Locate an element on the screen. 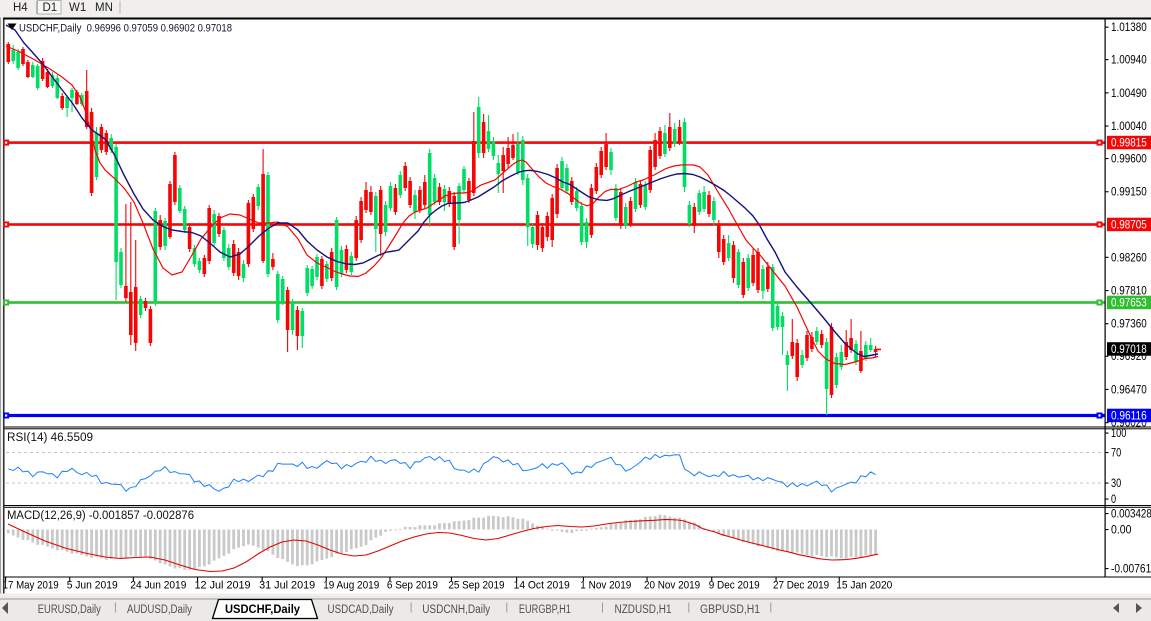  svg-text: 0.97018 is located at coordinates (1129, 350).